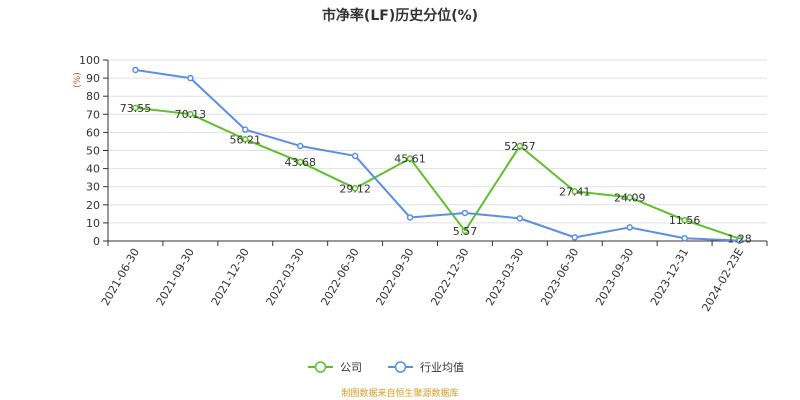 The width and height of the screenshot is (800, 400). I want to click on x-tick-label: 2023-09-30, so click(614, 277).